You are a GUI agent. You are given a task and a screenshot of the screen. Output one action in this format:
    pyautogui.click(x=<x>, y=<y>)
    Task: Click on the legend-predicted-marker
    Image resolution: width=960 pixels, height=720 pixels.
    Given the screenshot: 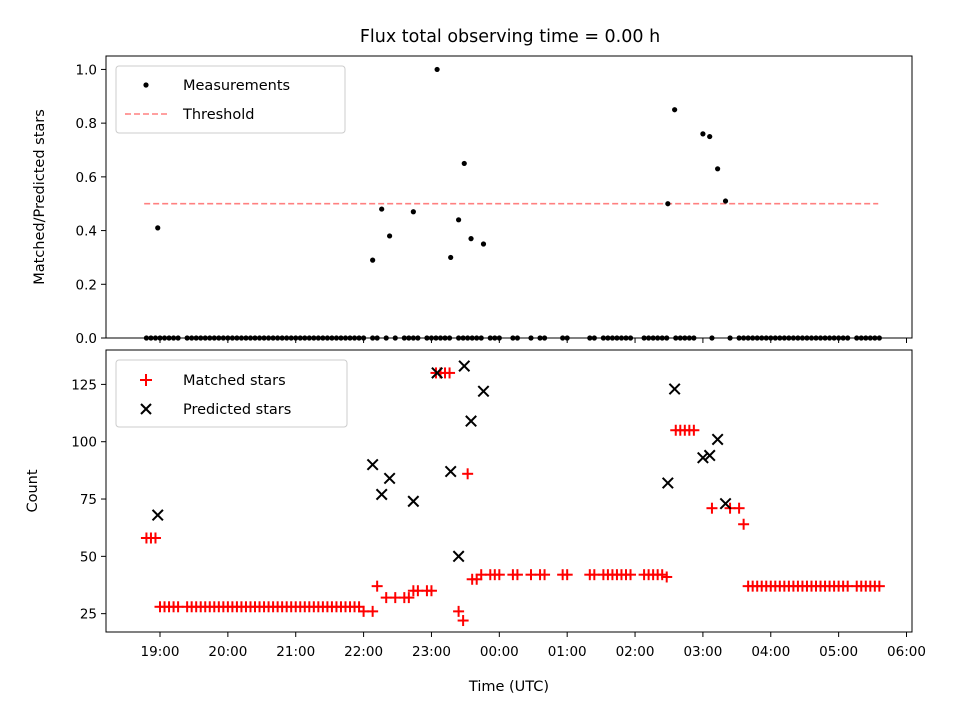 What is the action you would take?
    pyautogui.click(x=146, y=409)
    